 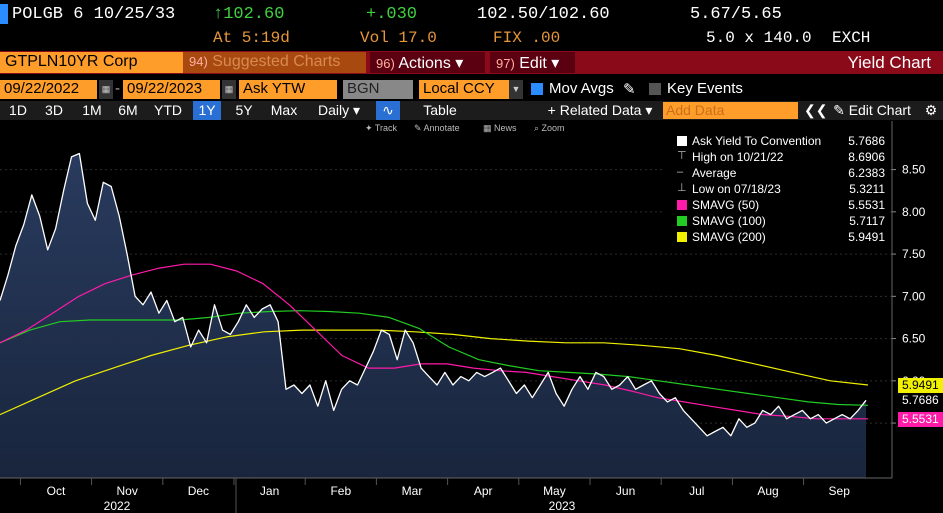 What do you see at coordinates (106, 89) in the screenshot?
I see `start-date-calendar-icon: ▦` at bounding box center [106, 89].